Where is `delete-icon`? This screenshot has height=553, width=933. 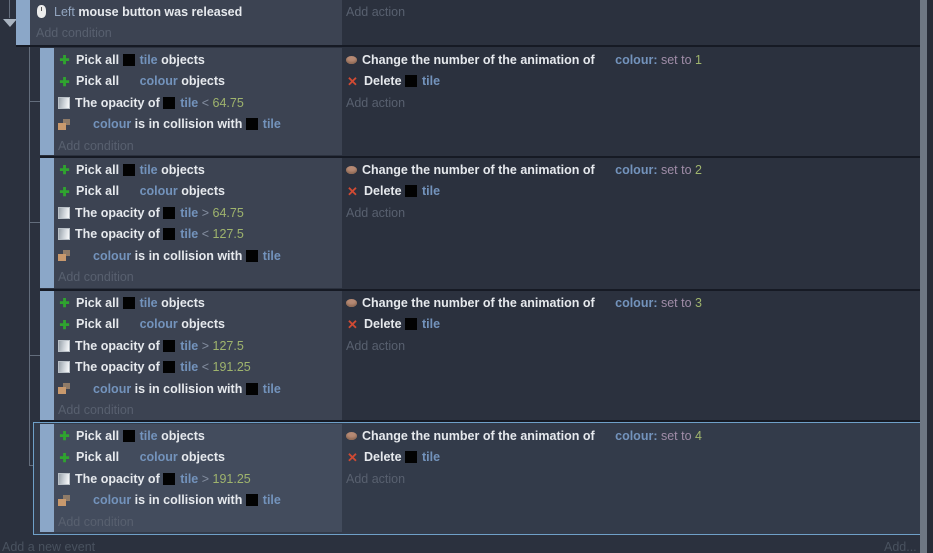 delete-icon is located at coordinates (352, 191).